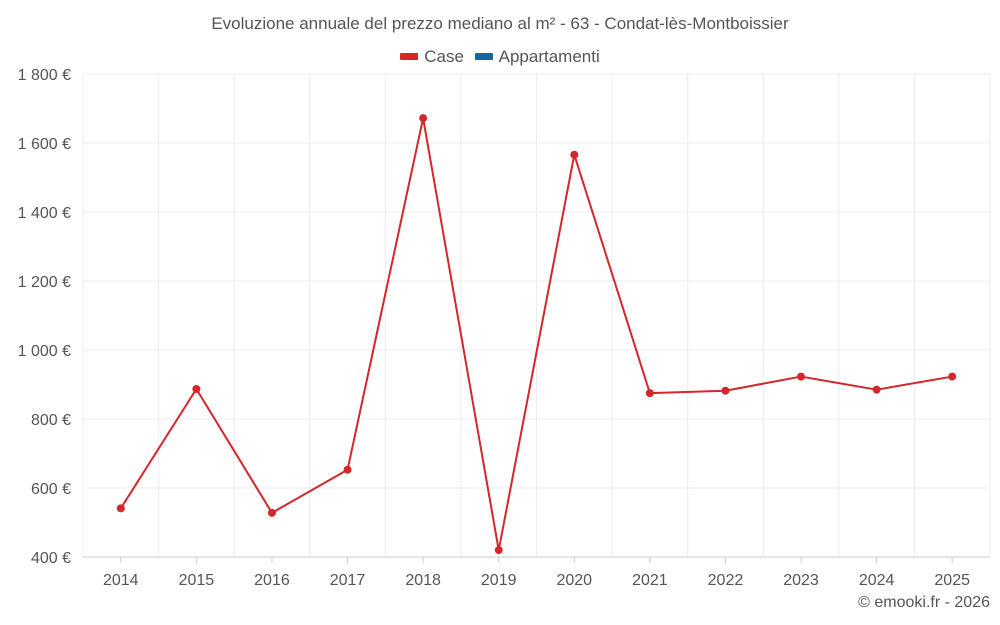 Image resolution: width=1000 pixels, height=625 pixels. Describe the element at coordinates (44, 75) in the screenshot. I see `y-tick-label: 1 800 €` at that location.